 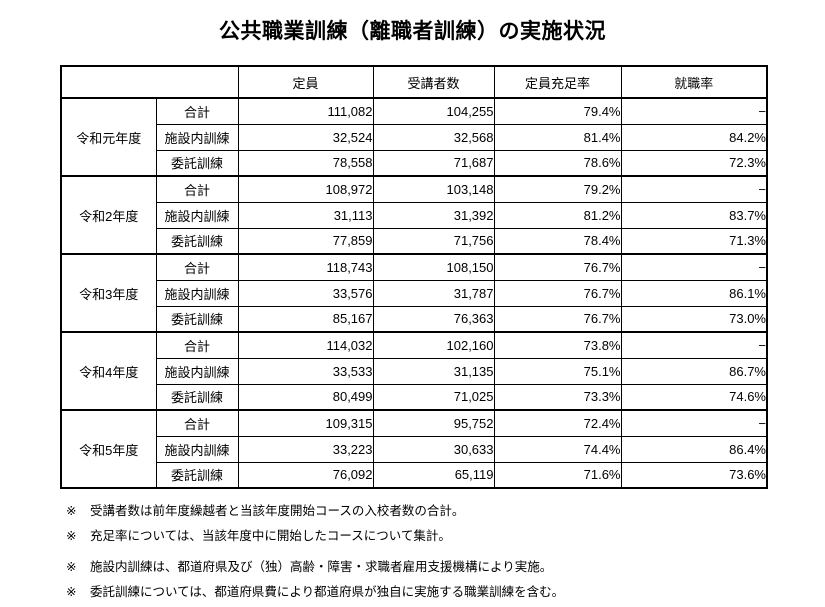 I want to click on capacity-cell: 118,743, so click(x=305, y=267).